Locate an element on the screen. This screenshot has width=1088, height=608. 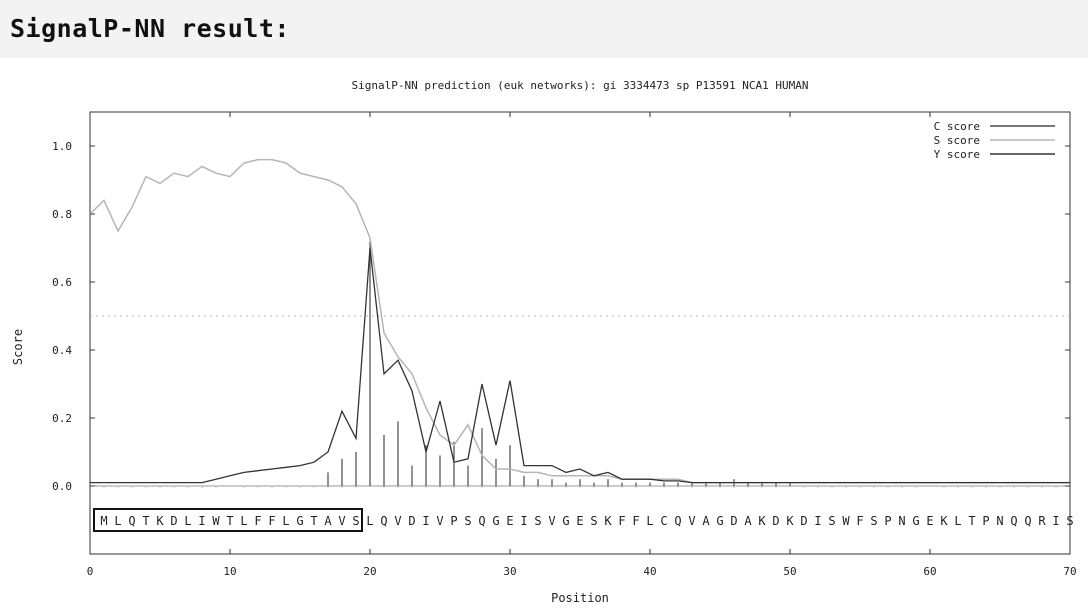
y-axis-label: Score is located at coordinates (18, 347).